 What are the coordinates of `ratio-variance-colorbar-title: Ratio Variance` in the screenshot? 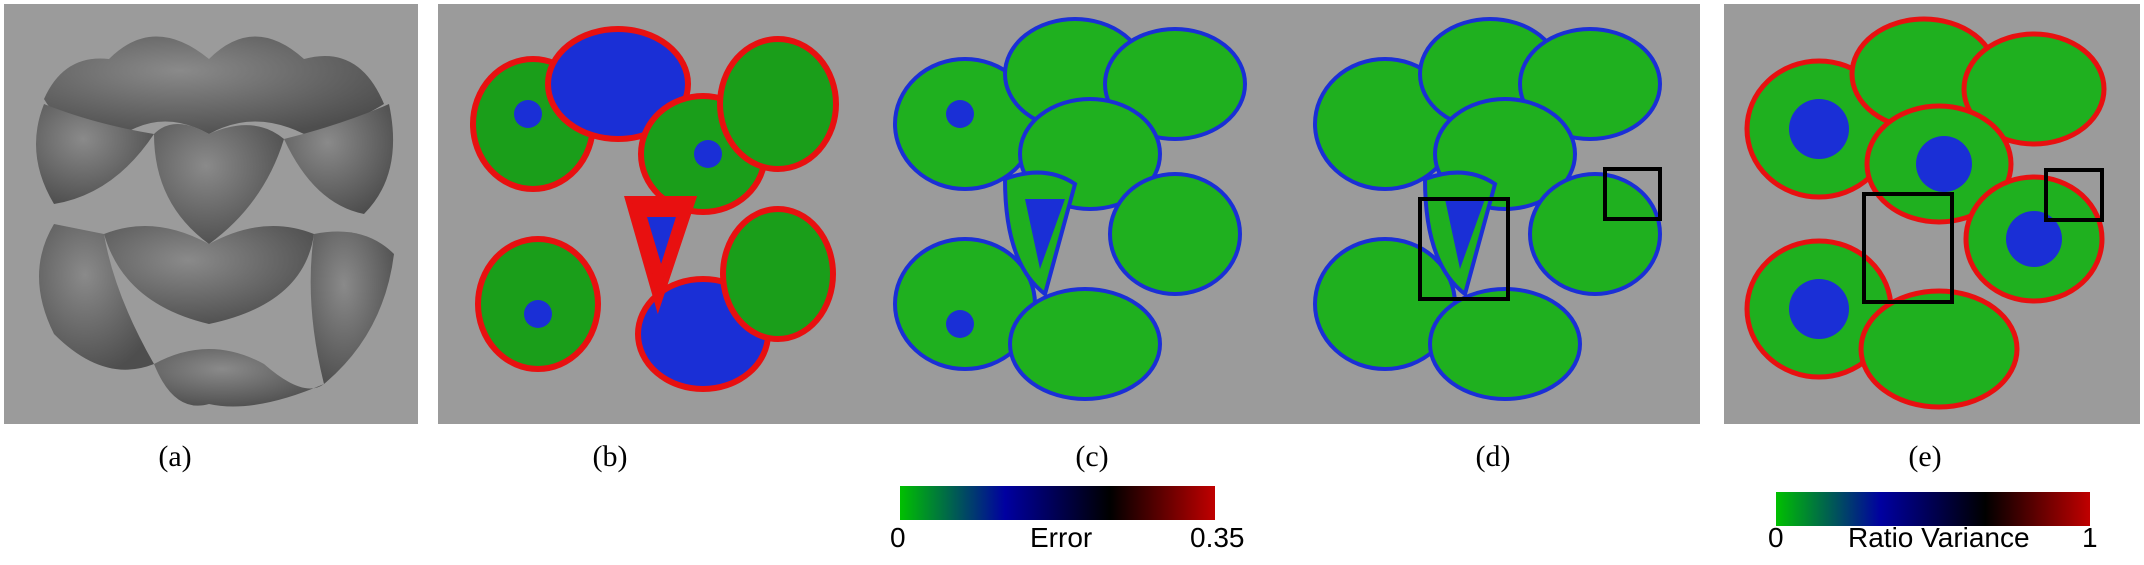 It's located at (1939, 537).